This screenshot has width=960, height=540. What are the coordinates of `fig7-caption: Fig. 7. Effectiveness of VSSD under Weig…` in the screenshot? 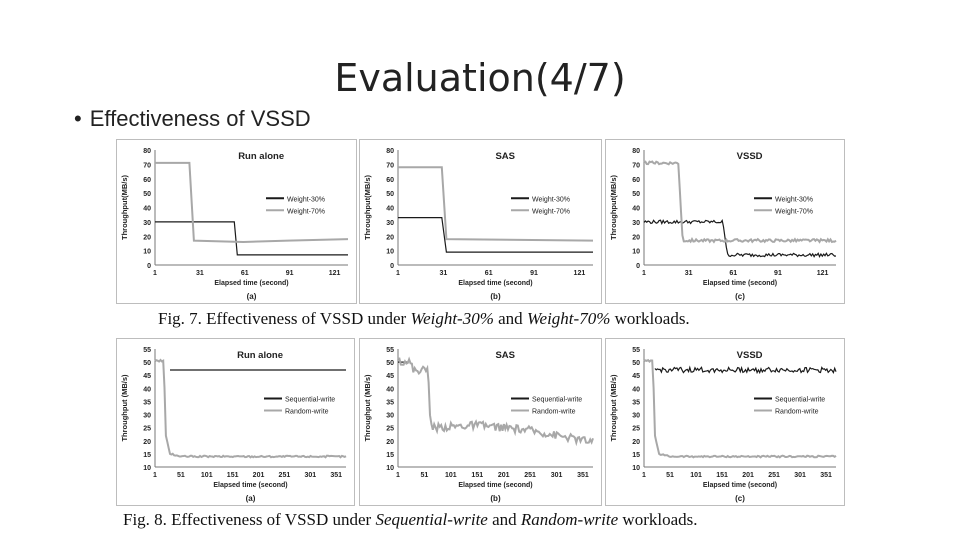 It's located at (424, 319).